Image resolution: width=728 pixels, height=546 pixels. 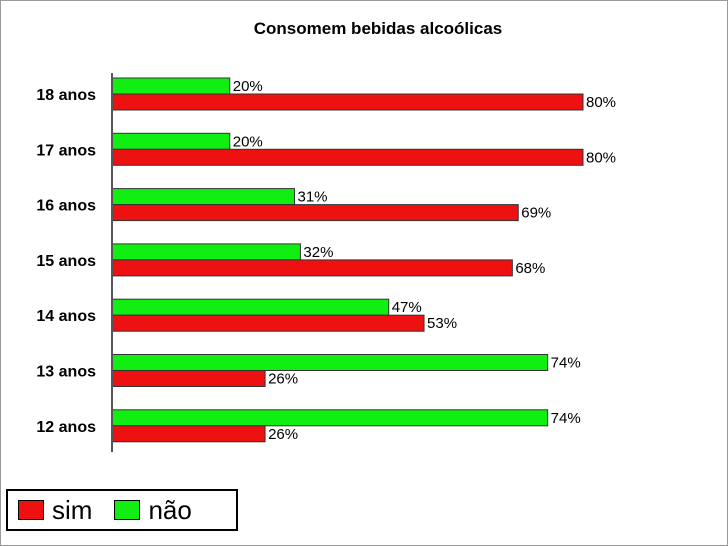 I want to click on bar-nao-14-anos, so click(x=250, y=307).